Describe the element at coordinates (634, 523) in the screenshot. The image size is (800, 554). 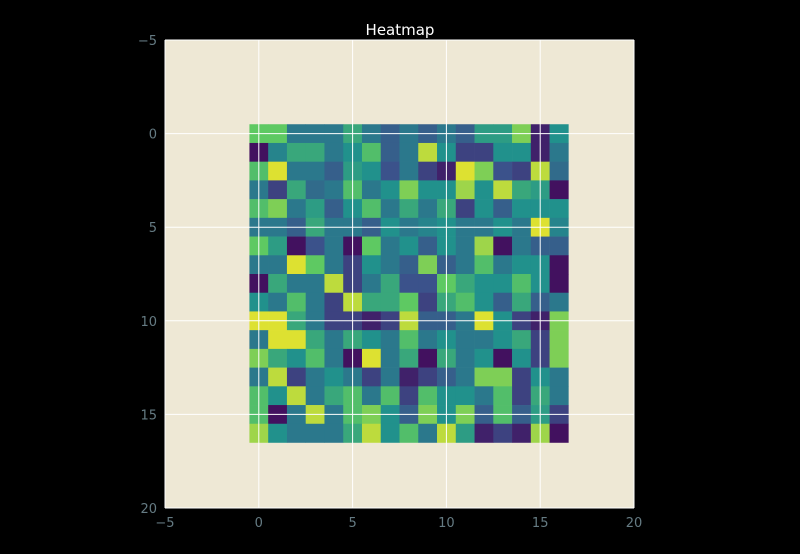
I see `x-tick-label: 20` at that location.